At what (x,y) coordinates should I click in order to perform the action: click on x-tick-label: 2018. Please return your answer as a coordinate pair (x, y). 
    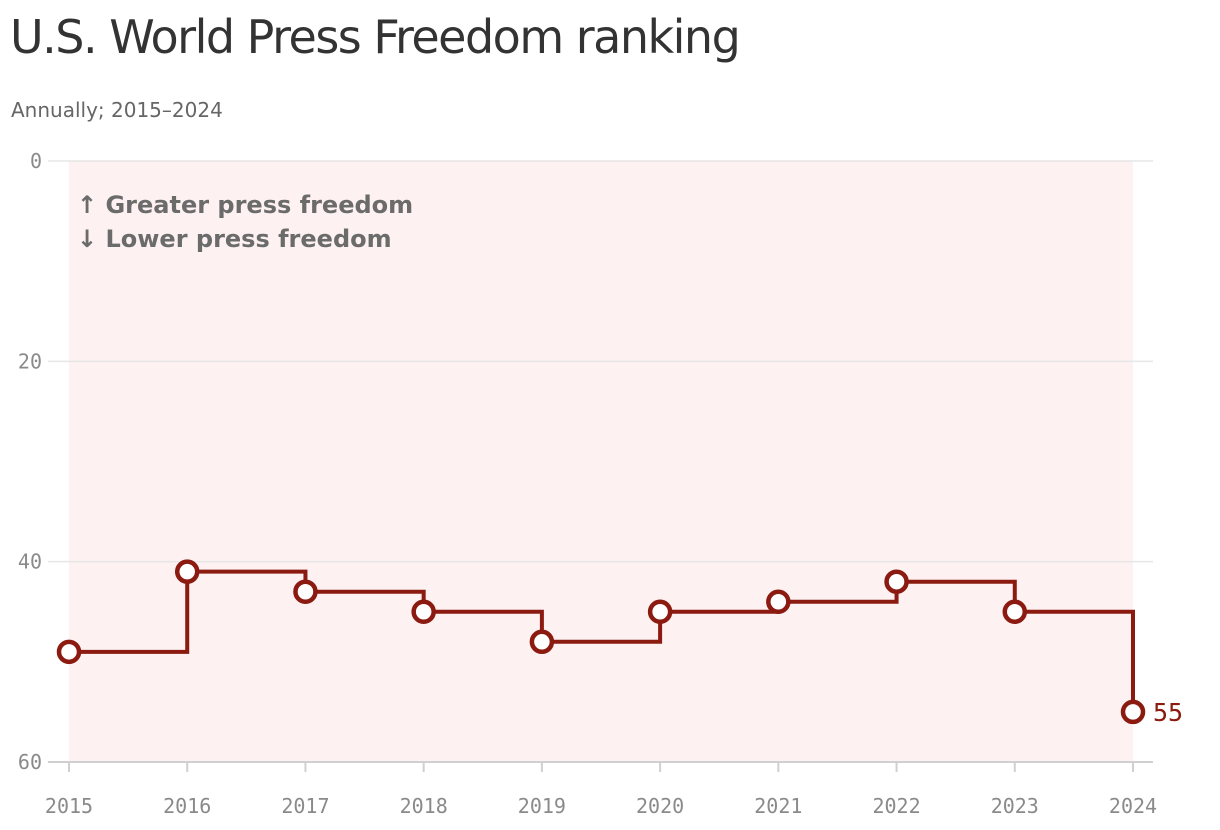
    Looking at the image, I should click on (424, 806).